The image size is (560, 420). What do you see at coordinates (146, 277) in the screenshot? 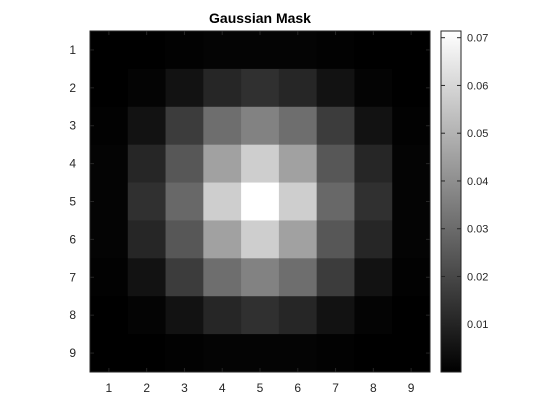
I see `heatmap-cell-r7-c2` at bounding box center [146, 277].